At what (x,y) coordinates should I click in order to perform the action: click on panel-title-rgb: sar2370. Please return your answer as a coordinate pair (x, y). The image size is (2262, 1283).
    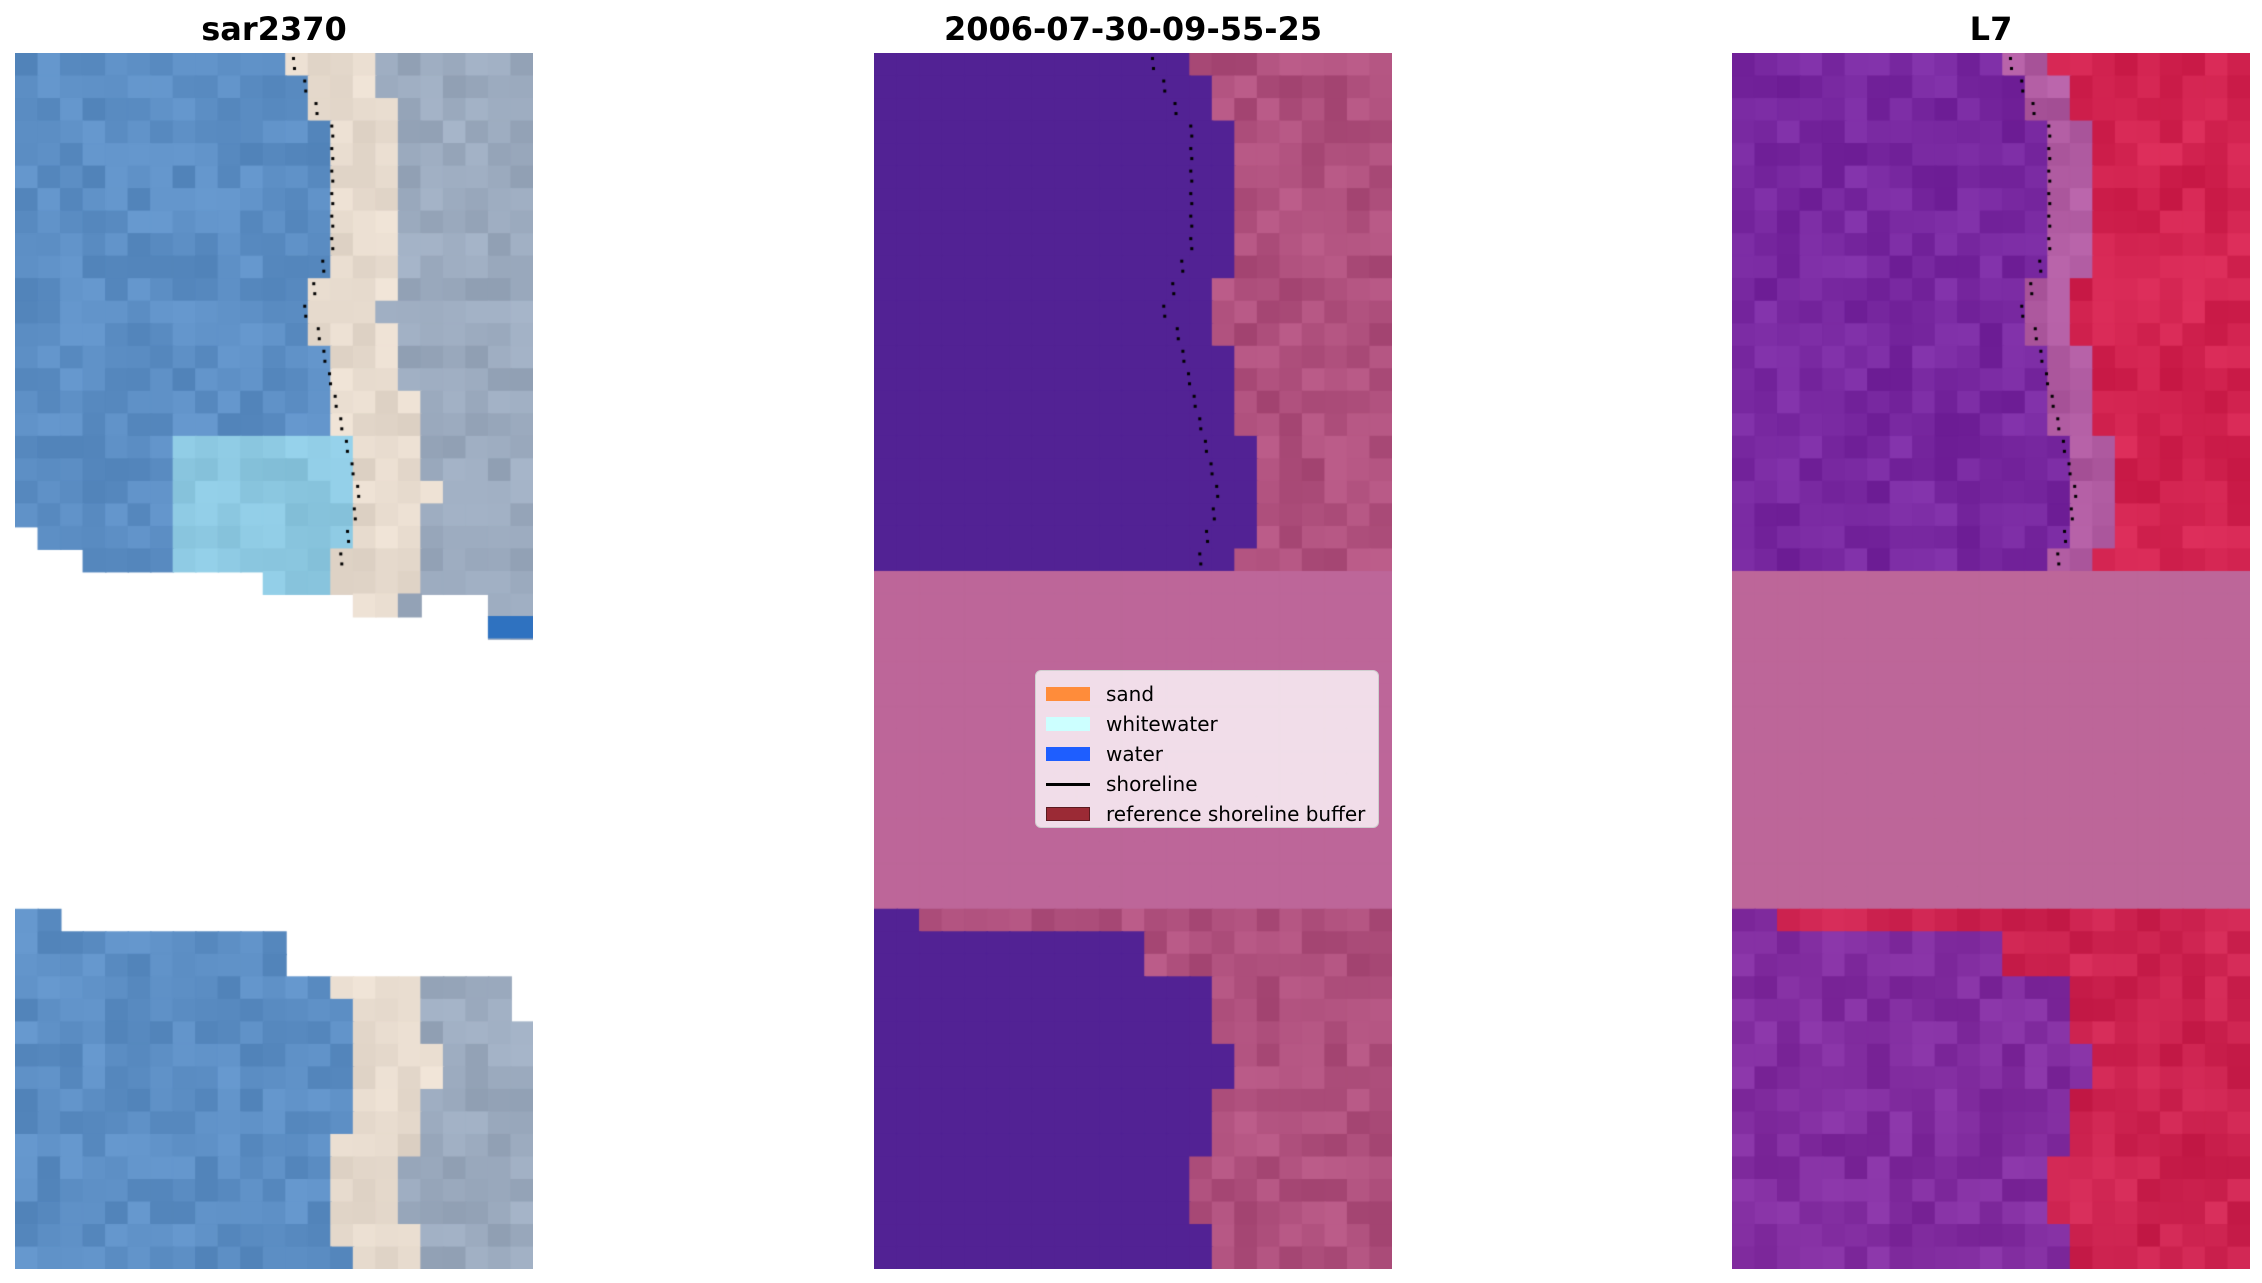
    Looking at the image, I should click on (274, 29).